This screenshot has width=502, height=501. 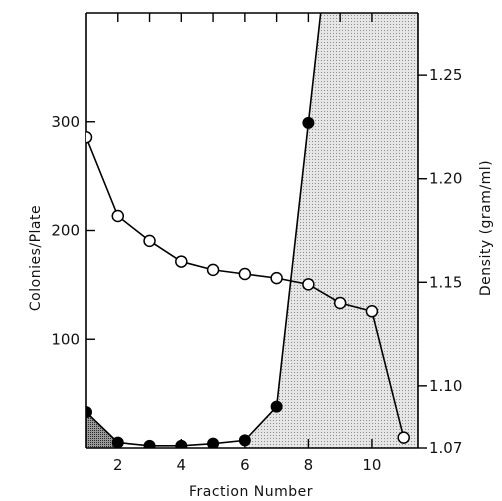 What do you see at coordinates (65, 339) in the screenshot?
I see `y-left-tick-label: 100` at bounding box center [65, 339].